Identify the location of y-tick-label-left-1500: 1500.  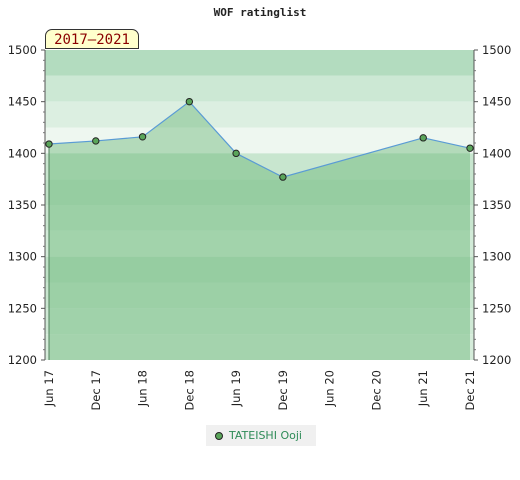
(22, 50).